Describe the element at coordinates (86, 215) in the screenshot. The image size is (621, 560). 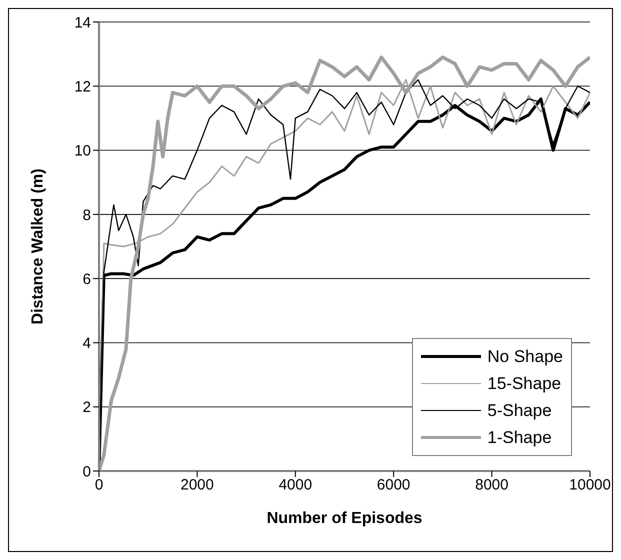
I see `y-tick-label: 8` at that location.